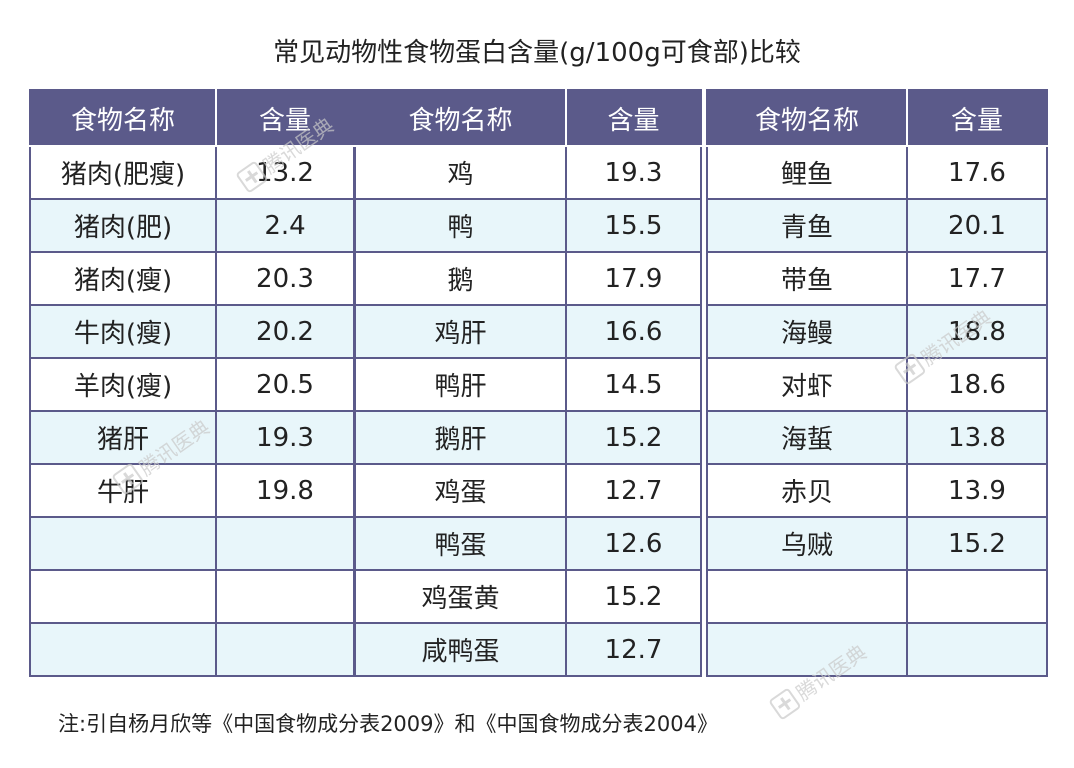 This screenshot has width=1074, height=768. I want to click on food-name-cell: 海蜇, so click(807, 437).